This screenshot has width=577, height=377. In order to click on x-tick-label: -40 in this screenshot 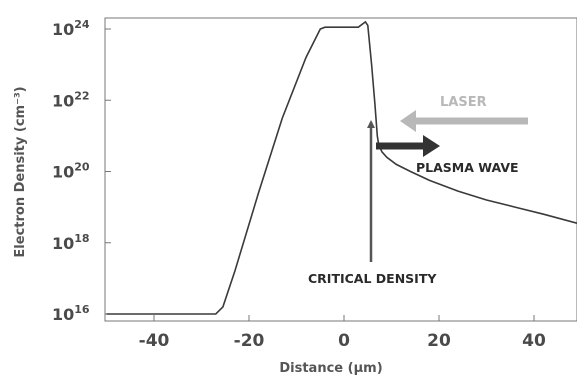, I will do `click(154, 341)`.